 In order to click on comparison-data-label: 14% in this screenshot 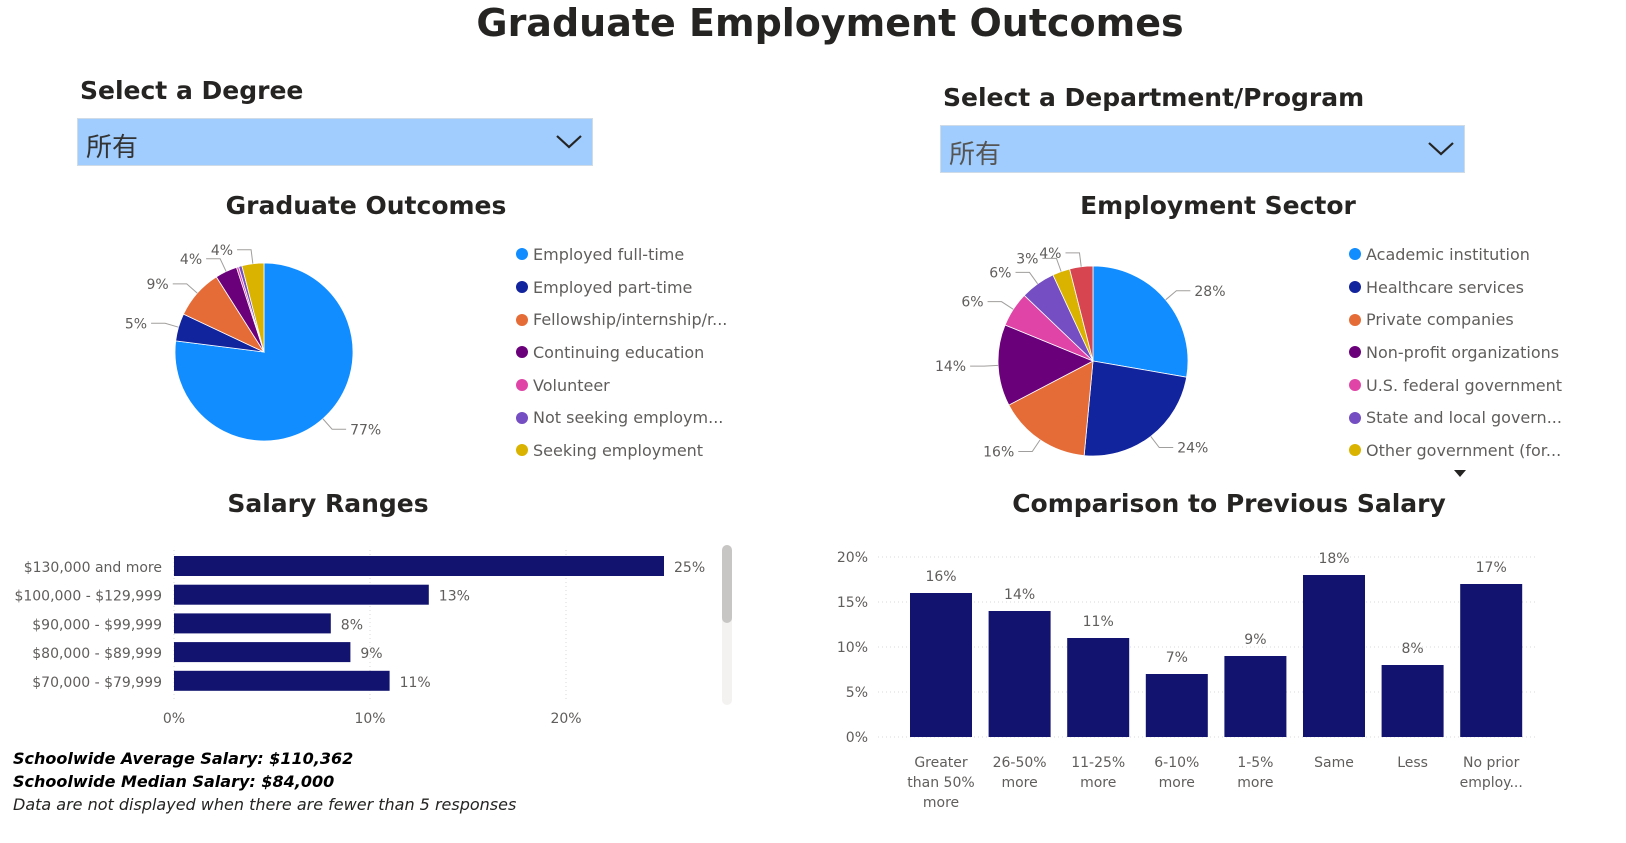, I will do `click(1019, 595)`.